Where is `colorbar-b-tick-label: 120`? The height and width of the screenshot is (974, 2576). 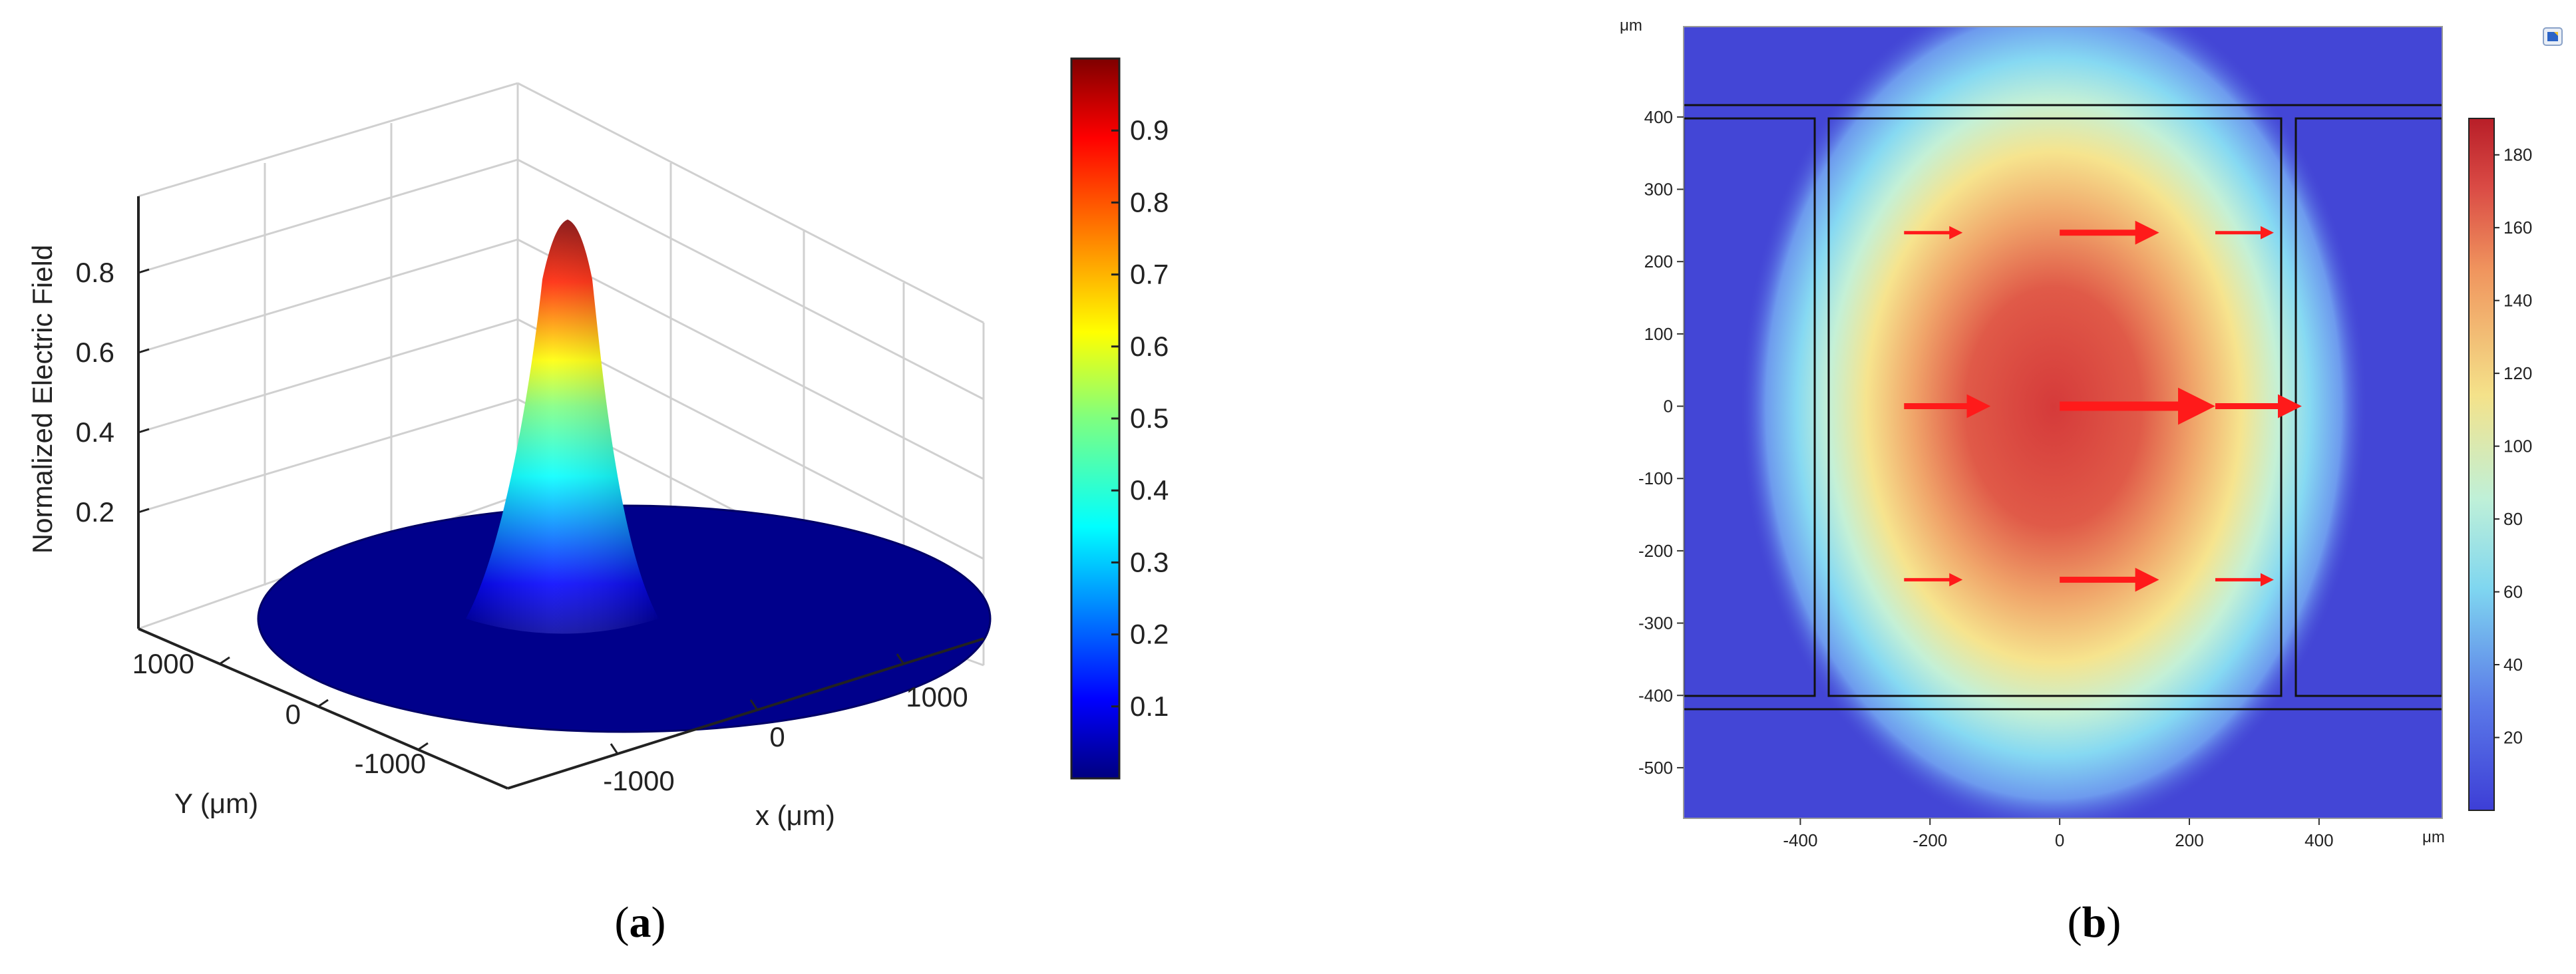 colorbar-b-tick-label: 120 is located at coordinates (2518, 373).